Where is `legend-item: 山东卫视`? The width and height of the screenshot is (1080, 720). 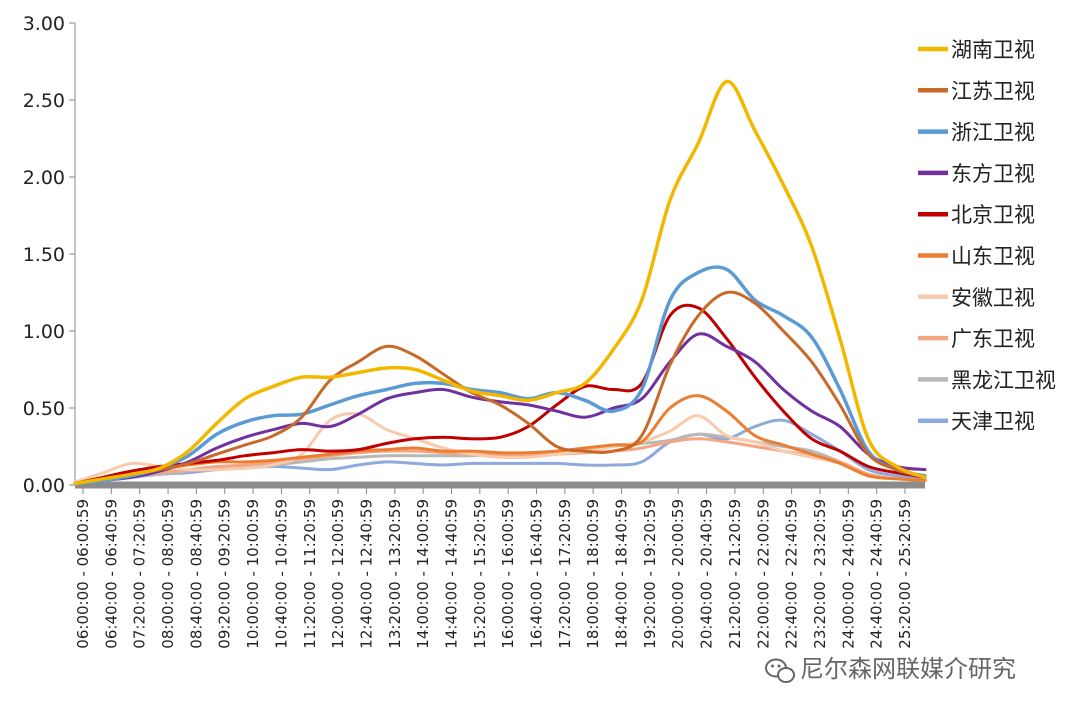 legend-item: 山东卫视 is located at coordinates (976, 257).